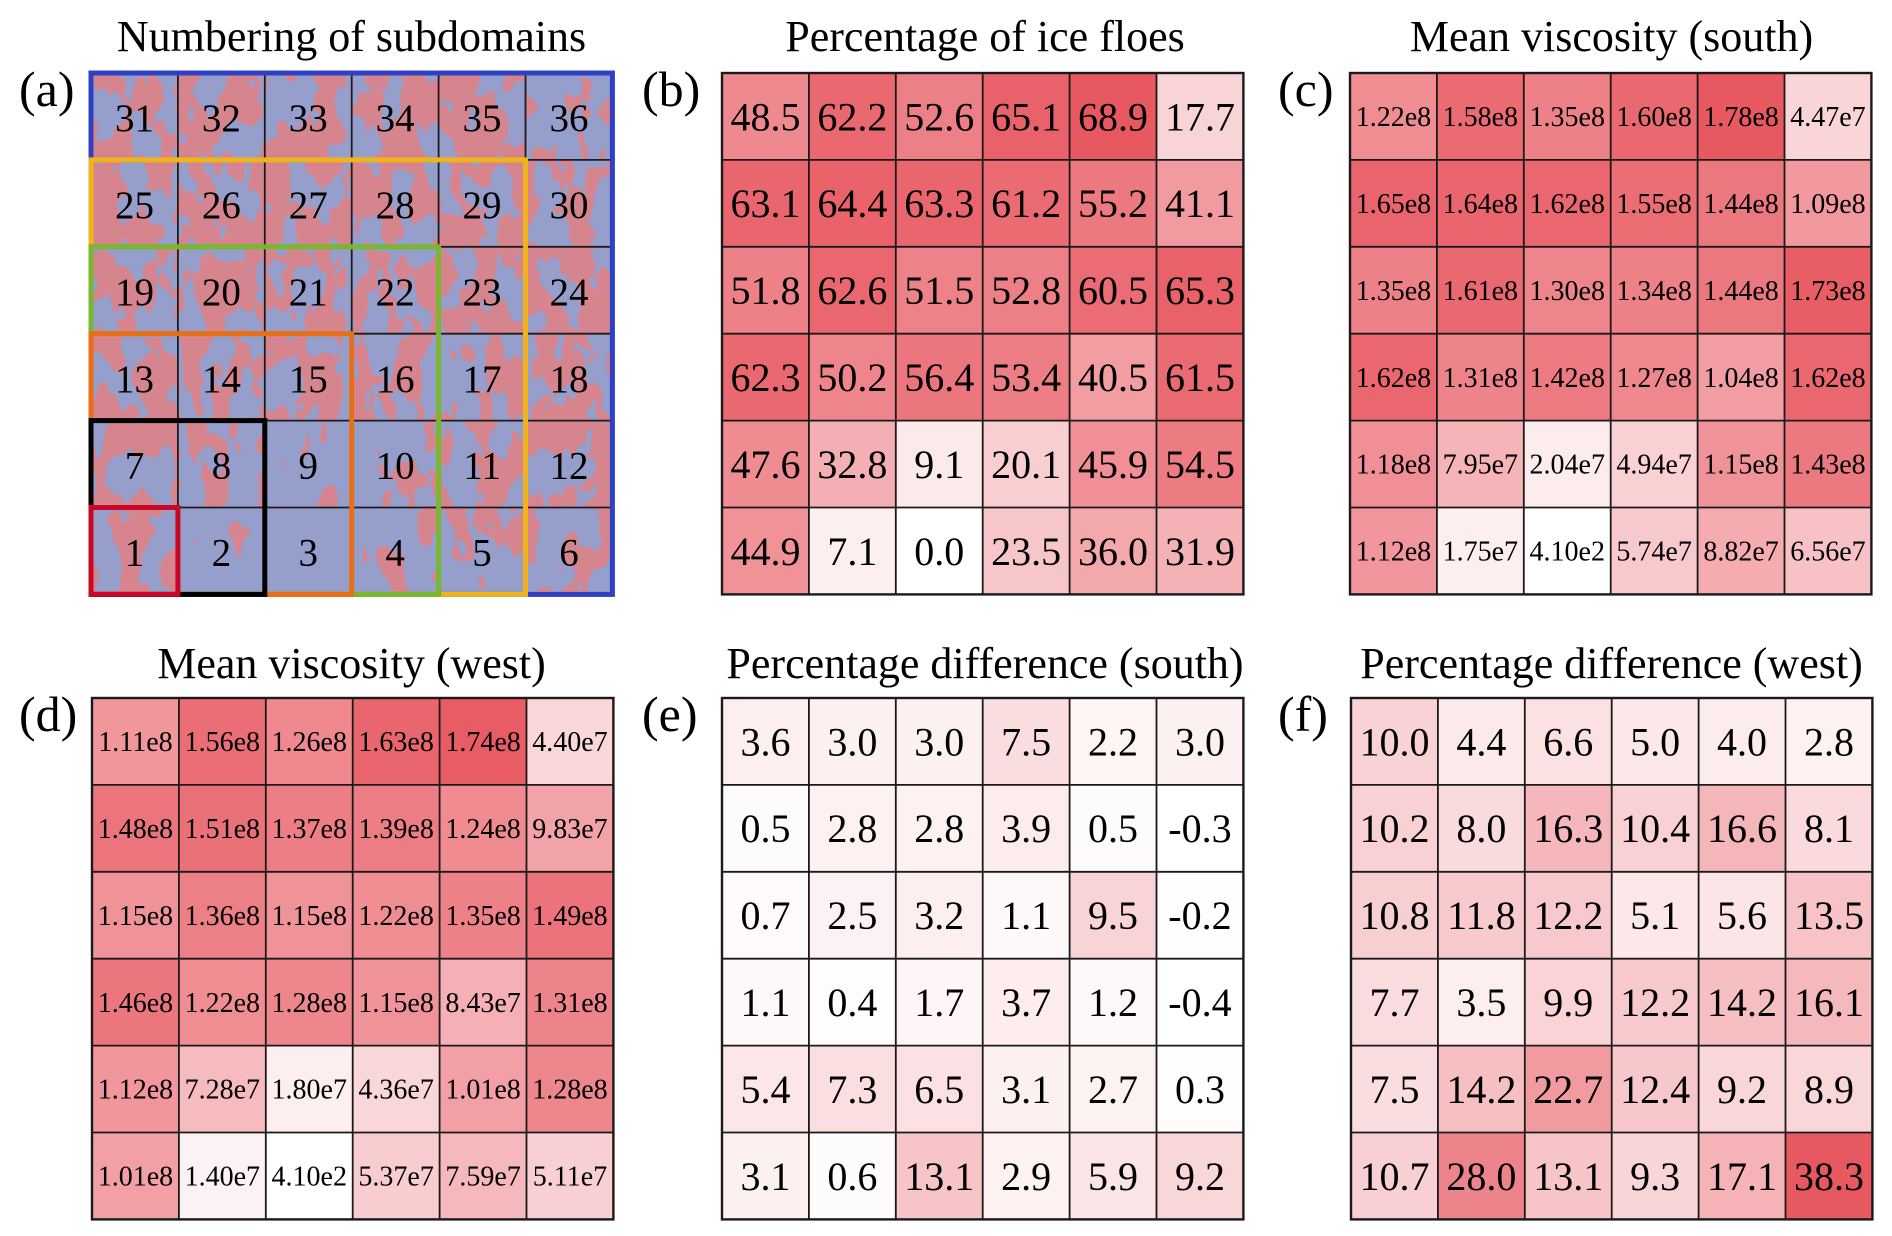 The height and width of the screenshot is (1236, 1892). Describe the element at coordinates (765, 915) in the screenshot. I see `svg-text: 0.7` at that location.